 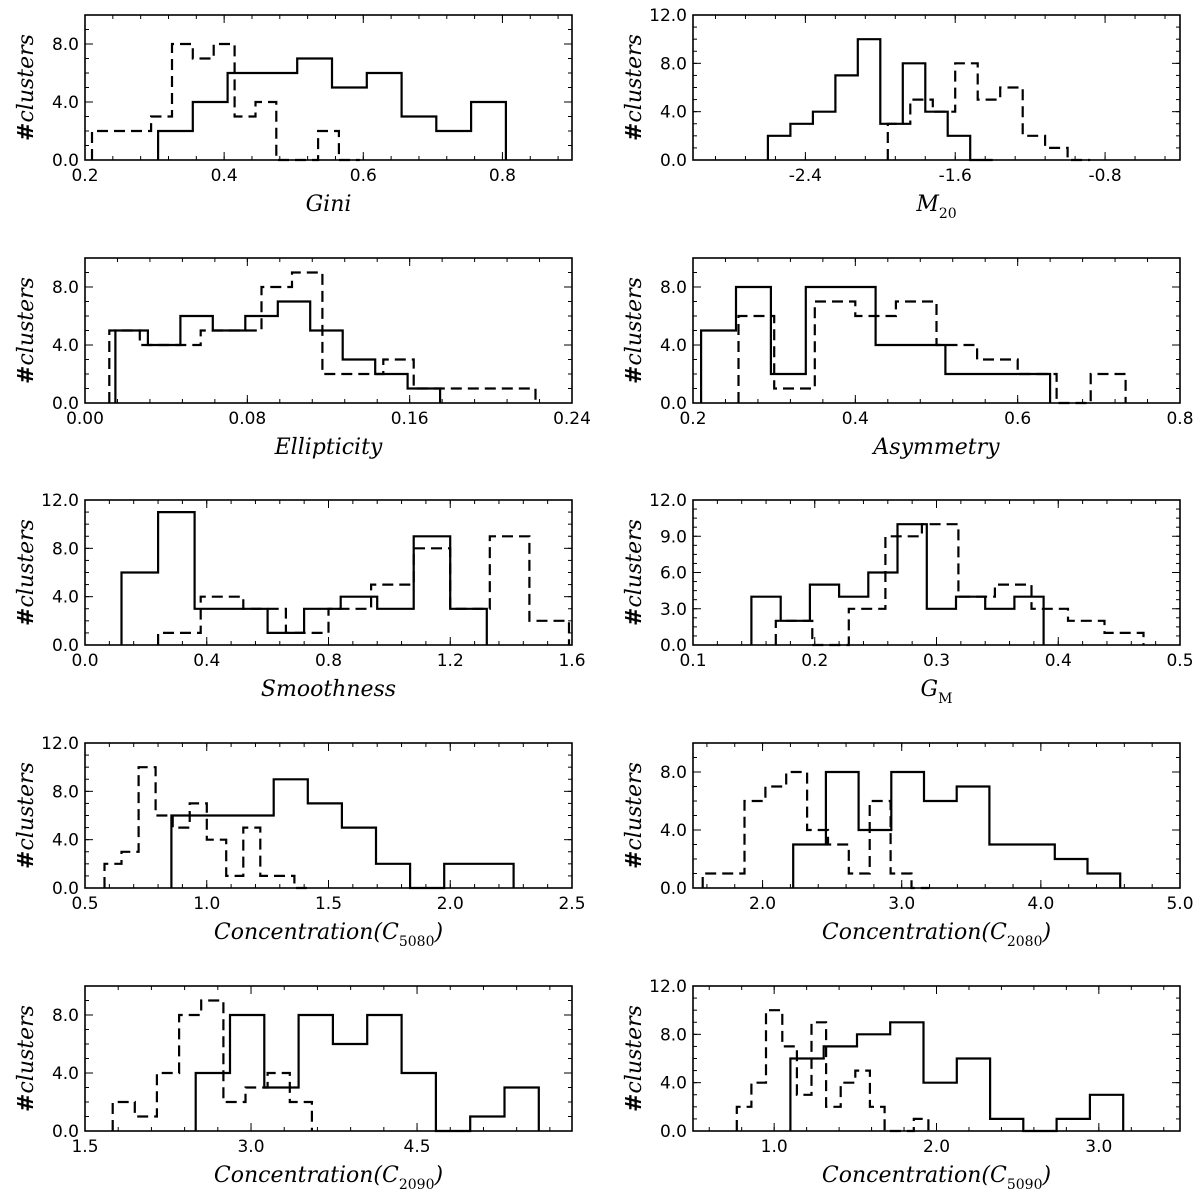 What do you see at coordinates (673, 537) in the screenshot?
I see `y-tick-label: 9.0` at bounding box center [673, 537].